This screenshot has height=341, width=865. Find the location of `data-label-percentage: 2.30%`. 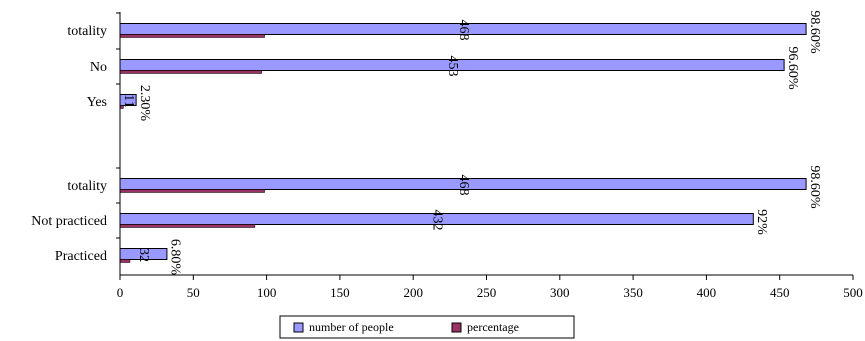

data-label-percentage: 2.30% is located at coordinates (144, 103).